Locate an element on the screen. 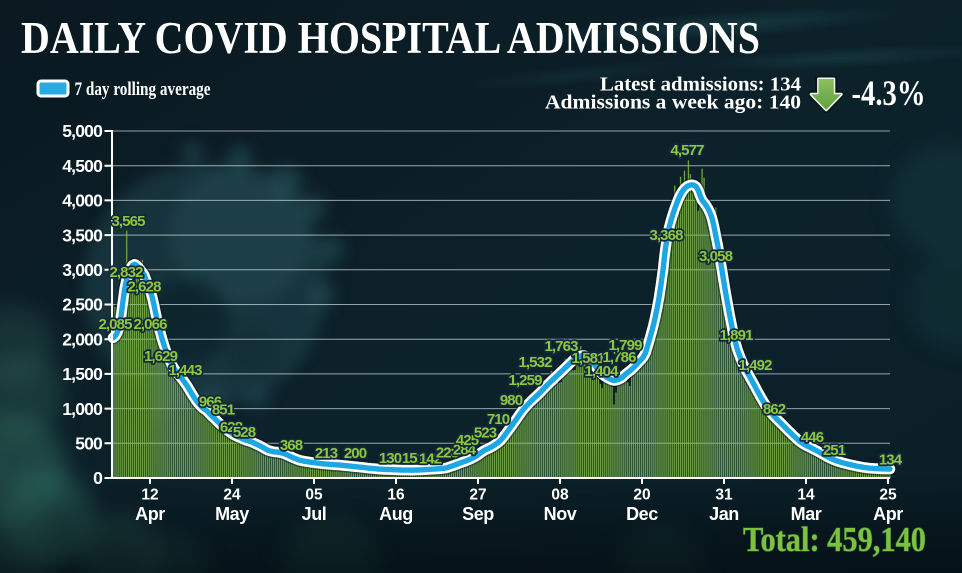 The image size is (962, 573). svg-text: 1,404 is located at coordinates (601, 371).